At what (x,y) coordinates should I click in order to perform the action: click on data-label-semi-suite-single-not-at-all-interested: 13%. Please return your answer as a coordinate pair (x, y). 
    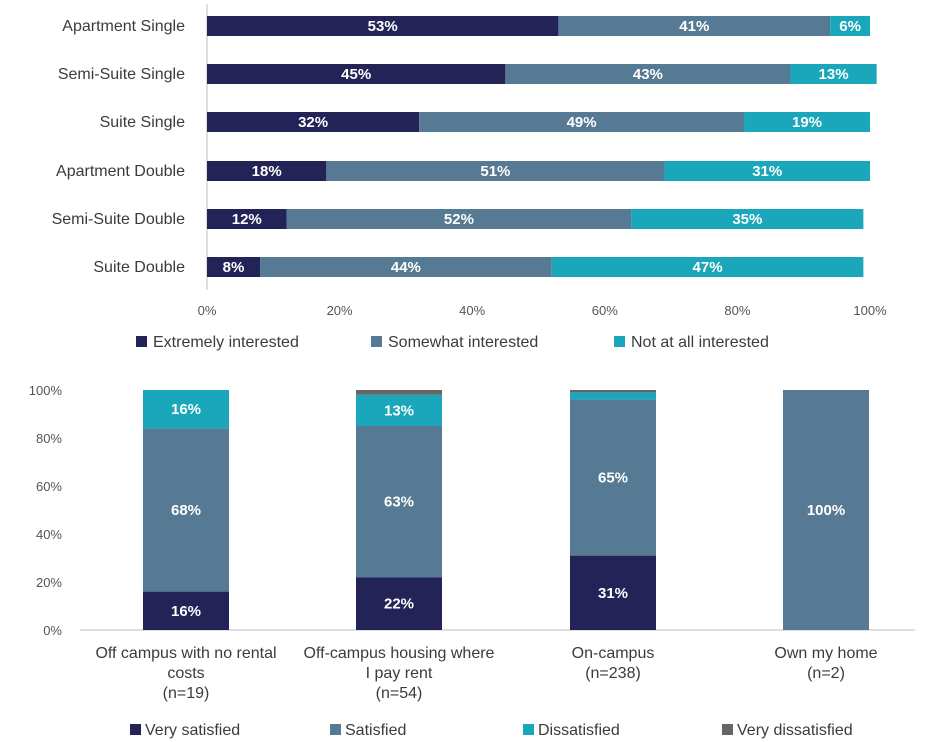
    Looking at the image, I should click on (834, 74).